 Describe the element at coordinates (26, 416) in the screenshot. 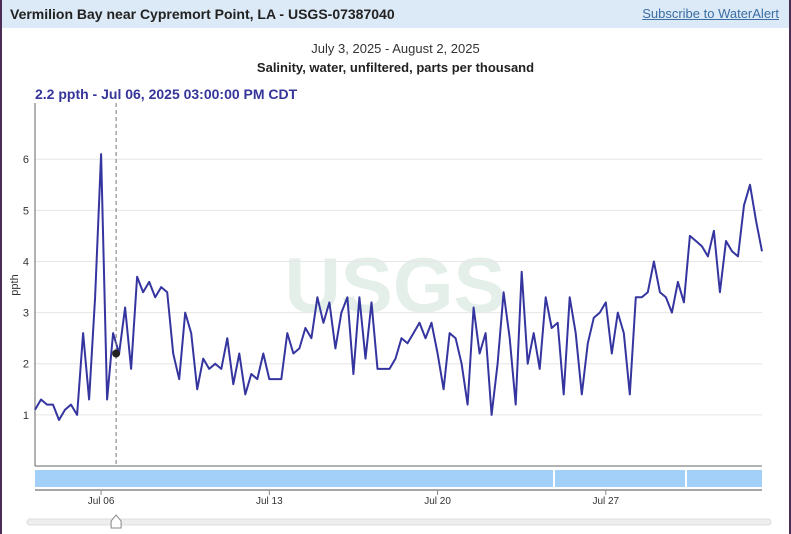

I see `y-tick-label: 1` at that location.